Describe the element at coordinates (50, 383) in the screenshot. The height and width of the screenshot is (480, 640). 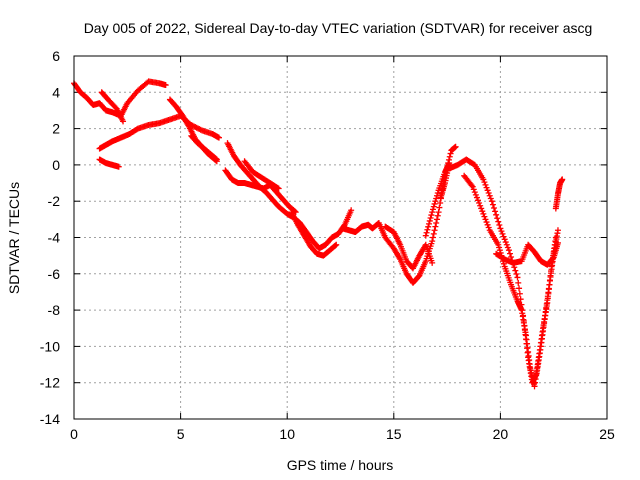
I see `y-tick-label: -12` at that location.